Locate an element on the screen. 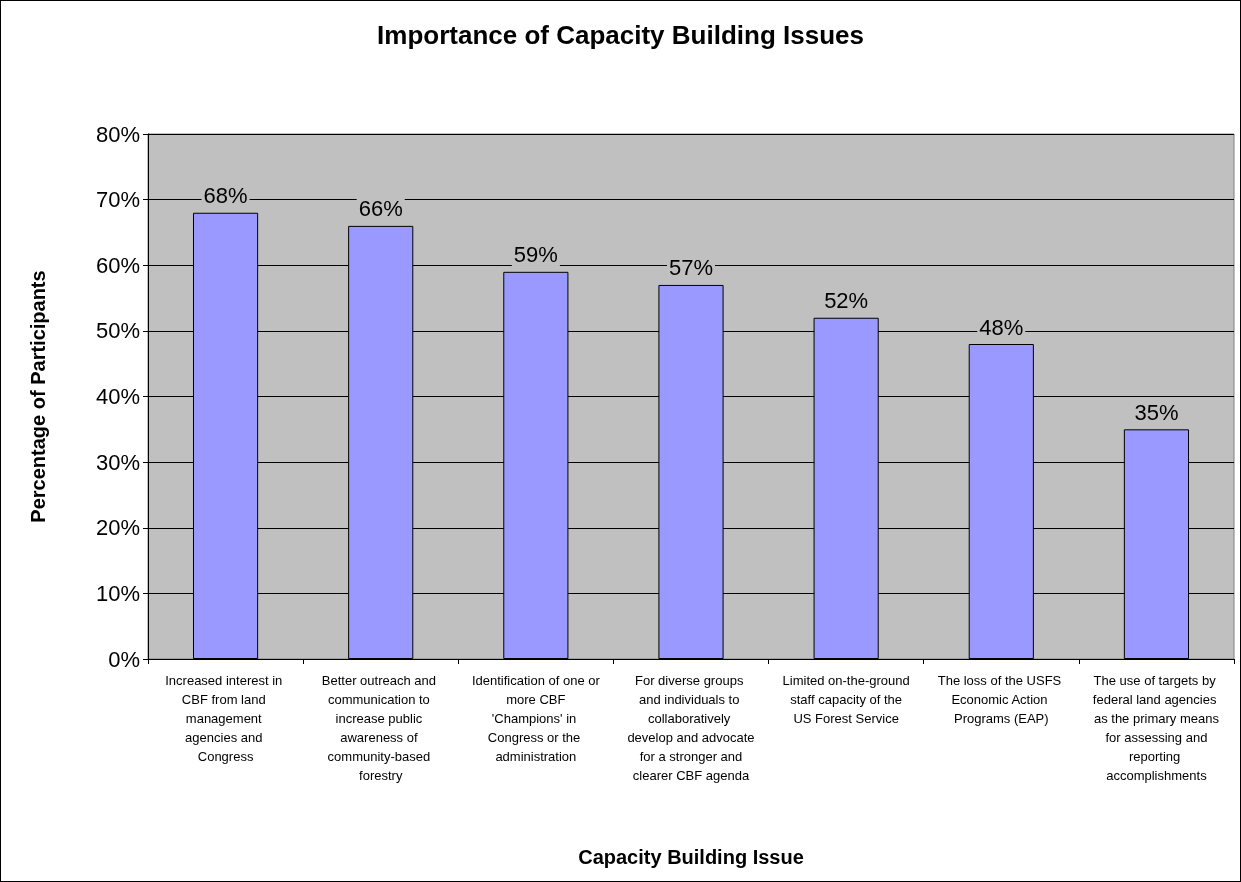  y-tick-label: 60% is located at coordinates (117, 265).